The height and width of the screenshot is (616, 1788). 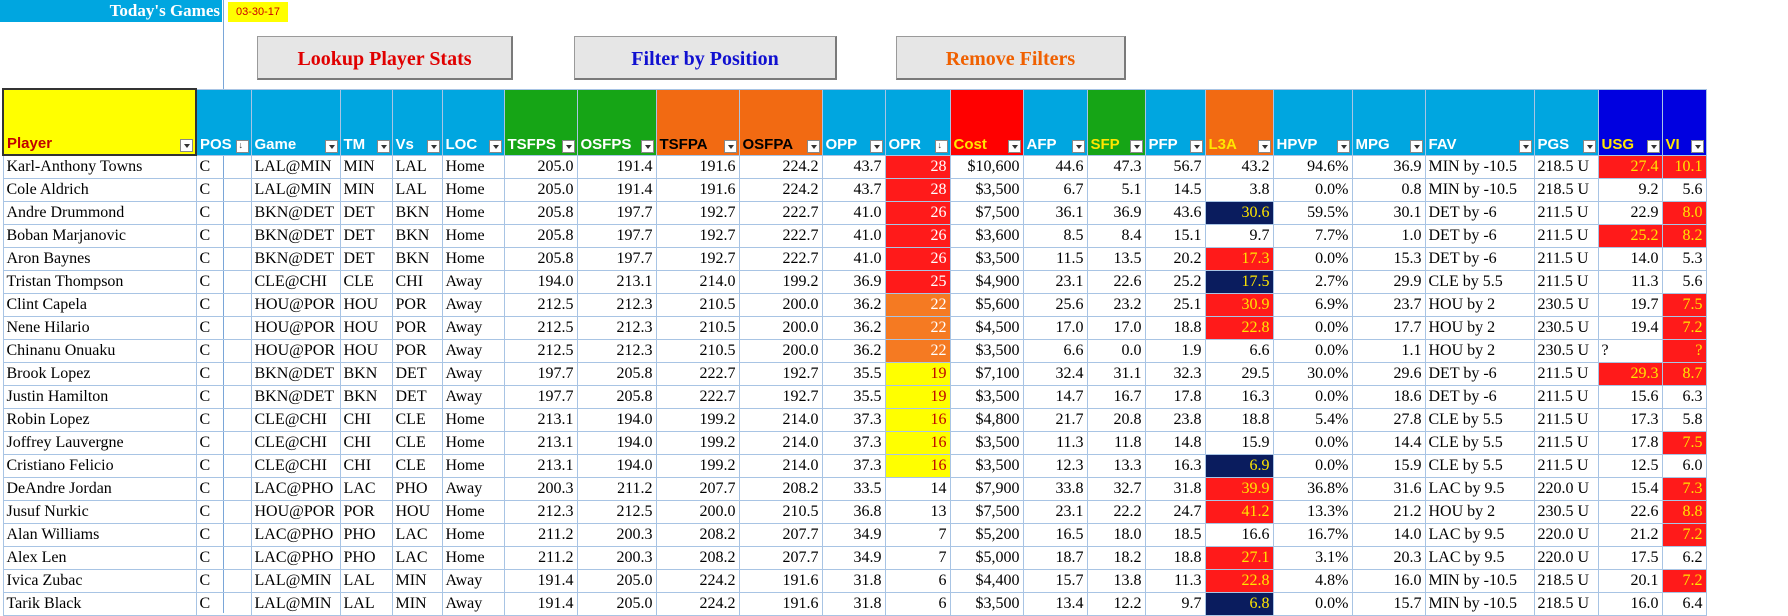 What do you see at coordinates (697, 305) in the screenshot?
I see `cell-tsfpa: 210.5` at bounding box center [697, 305].